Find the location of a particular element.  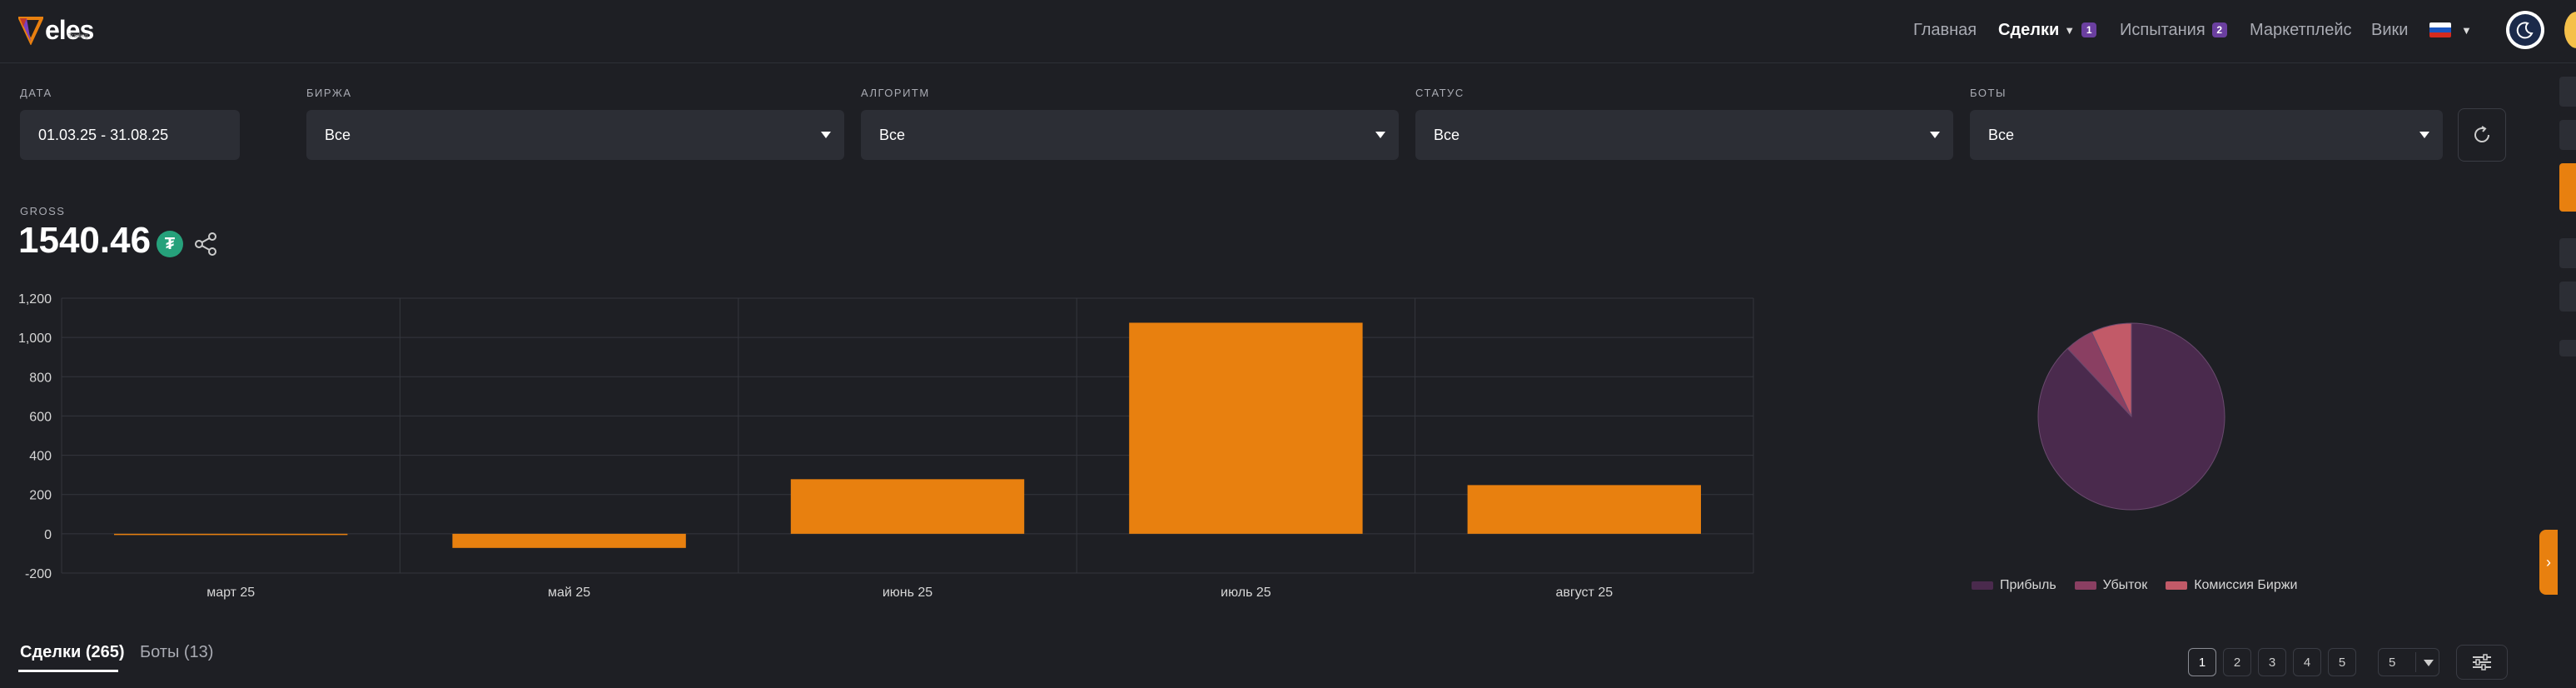

logo-mark-icon is located at coordinates (30, 31).